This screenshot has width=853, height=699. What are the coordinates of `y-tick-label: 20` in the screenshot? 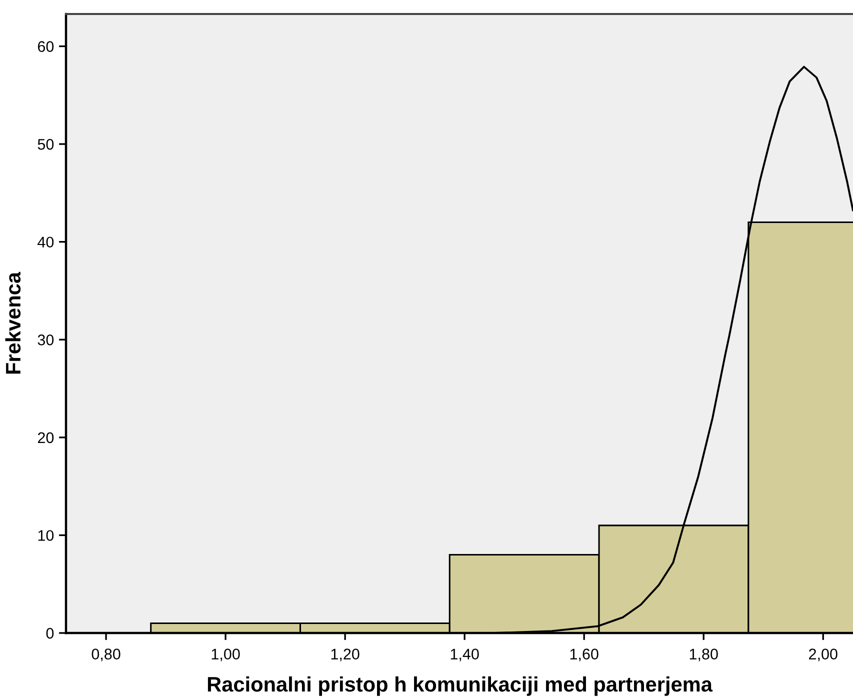 It's located at (46, 438).